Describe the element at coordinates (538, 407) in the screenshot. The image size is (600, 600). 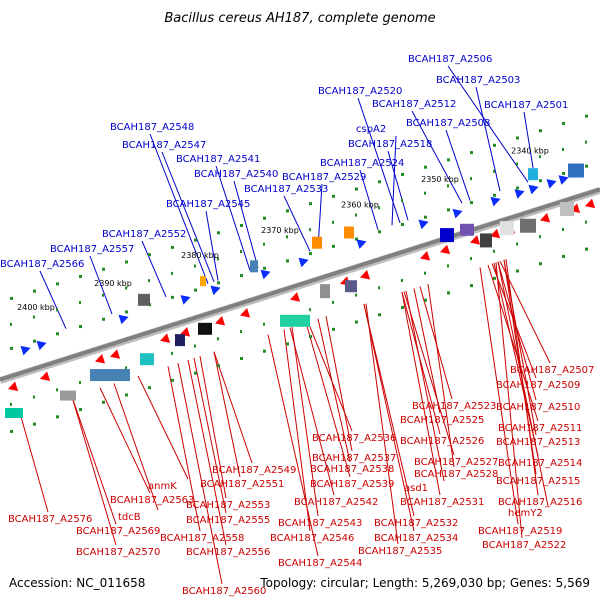
I see `reverse-gene-label: BCAH187_A2510` at that location.